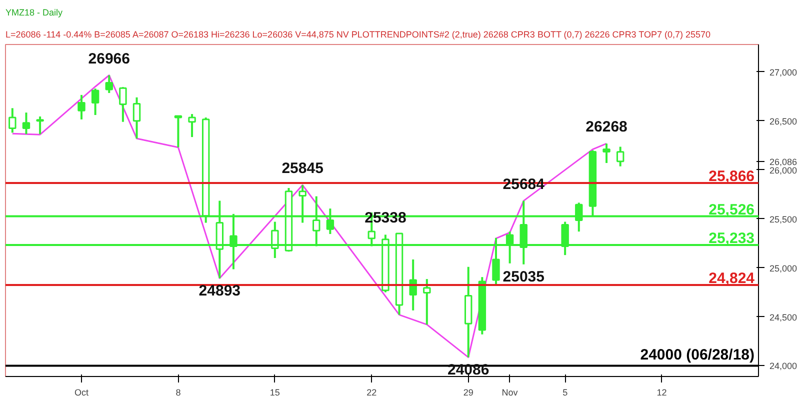 This screenshot has width=800, height=402. Describe the element at coordinates (784, 161) in the screenshot. I see `y-tick-label: 26,086` at that location.